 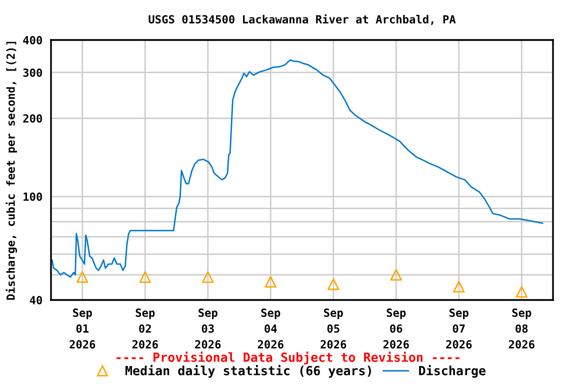 What do you see at coordinates (32, 40) in the screenshot?
I see `y-tick-label: 400` at bounding box center [32, 40].